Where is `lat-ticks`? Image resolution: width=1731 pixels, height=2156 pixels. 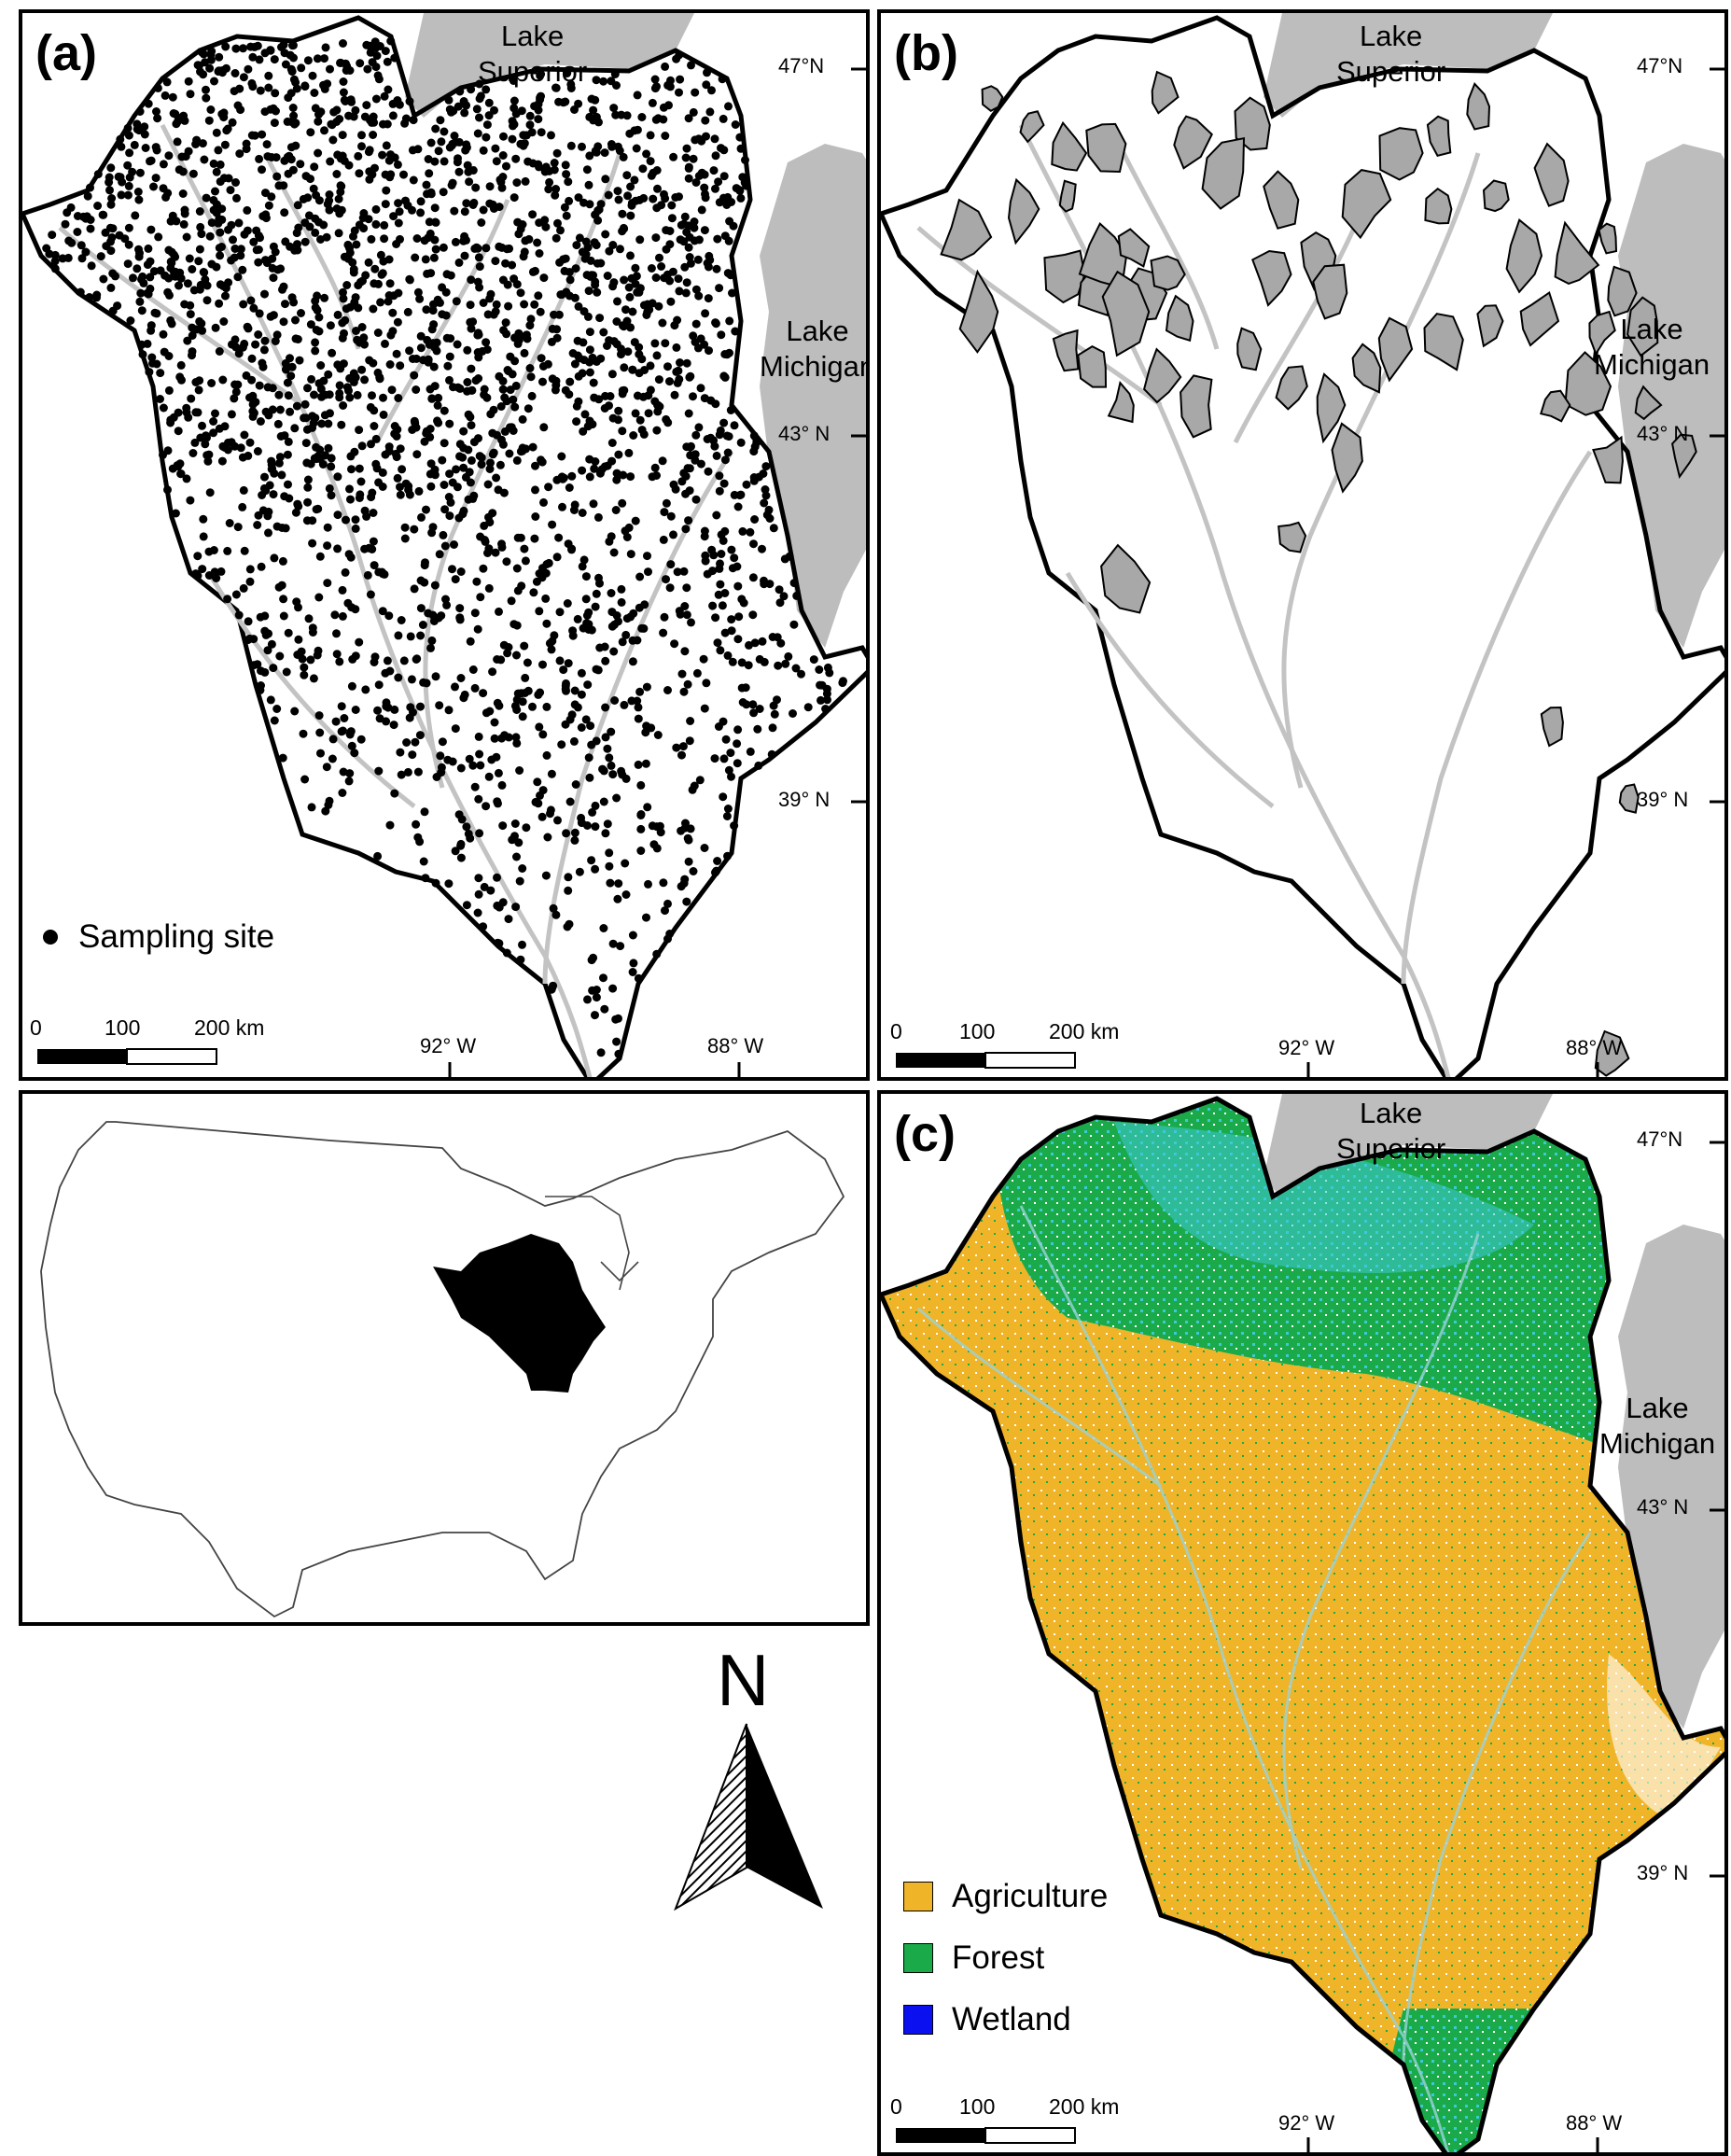 lat-ticks is located at coordinates (1717, 1509).